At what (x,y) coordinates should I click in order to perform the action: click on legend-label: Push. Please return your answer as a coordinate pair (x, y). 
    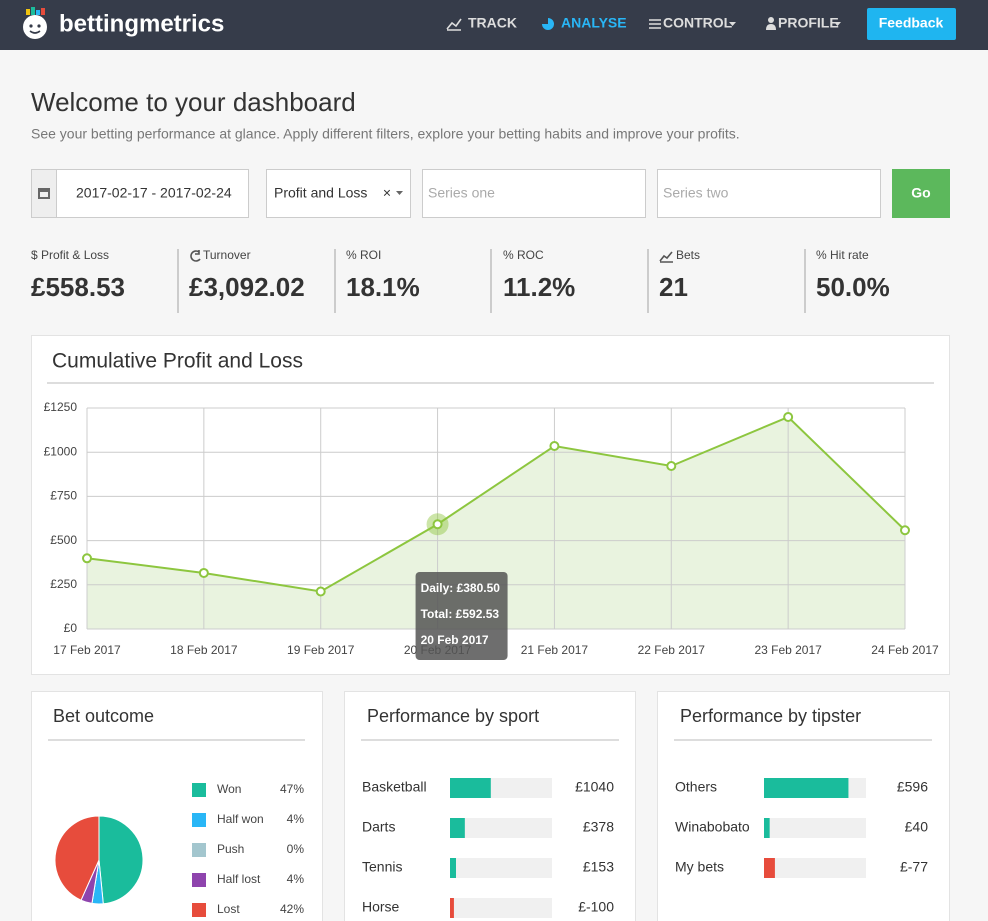
    Looking at the image, I should click on (230, 849).